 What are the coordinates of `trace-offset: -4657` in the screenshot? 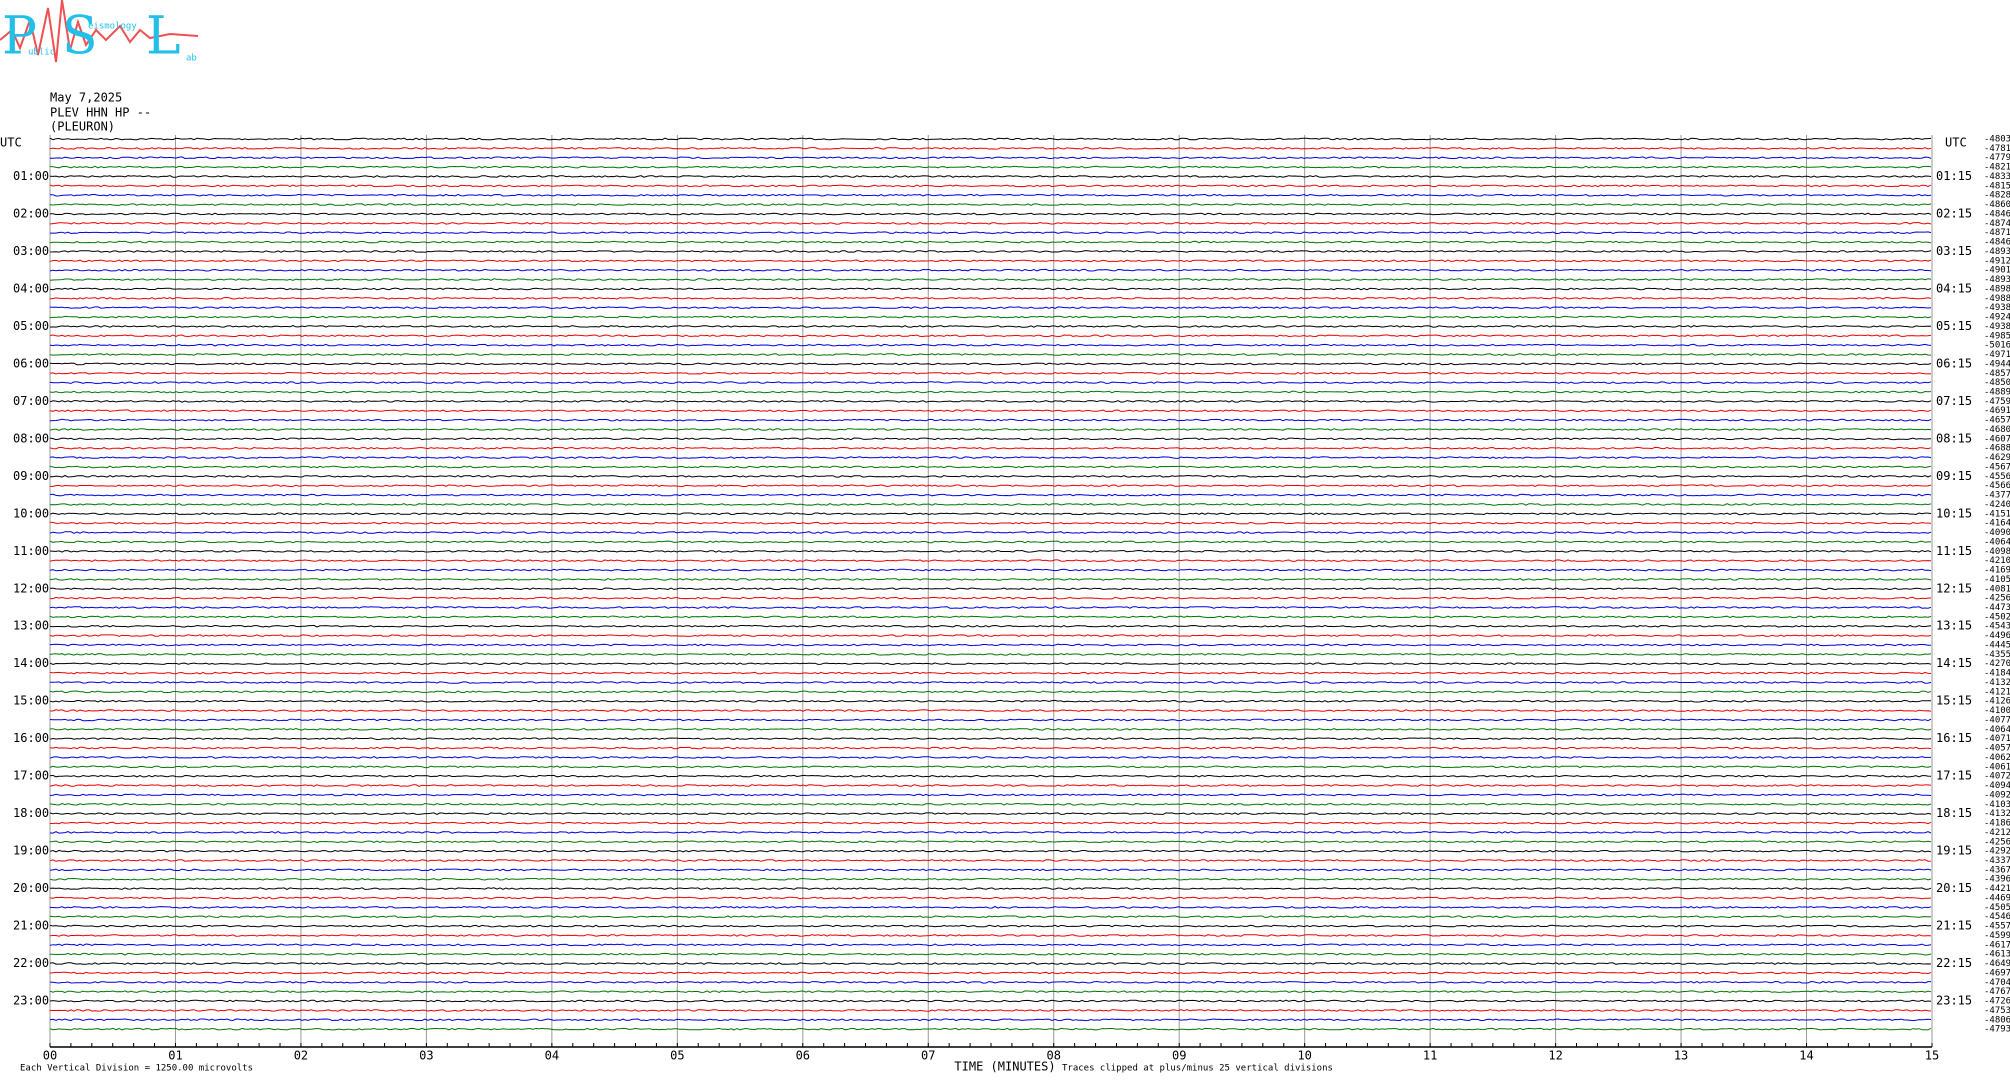 It's located at (1997, 421).